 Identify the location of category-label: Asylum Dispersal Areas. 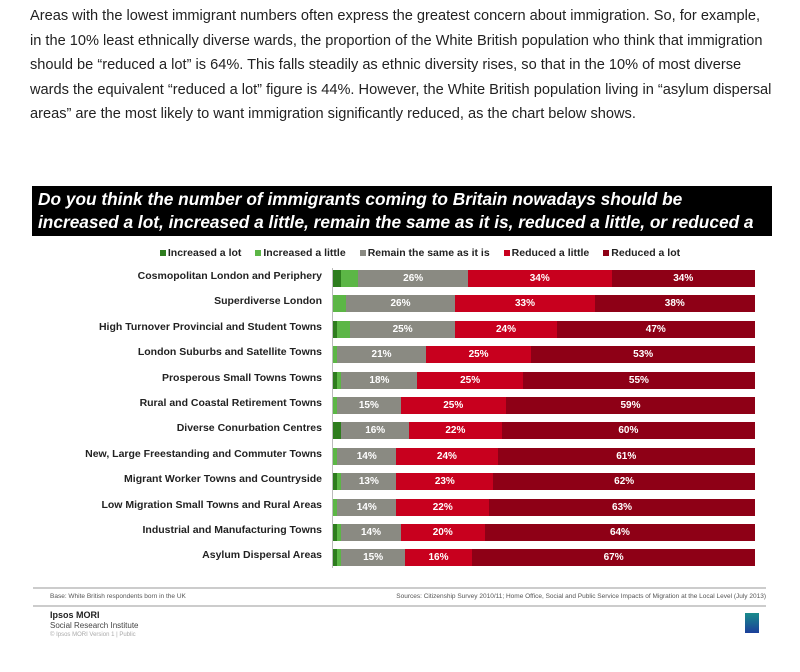
(262, 555).